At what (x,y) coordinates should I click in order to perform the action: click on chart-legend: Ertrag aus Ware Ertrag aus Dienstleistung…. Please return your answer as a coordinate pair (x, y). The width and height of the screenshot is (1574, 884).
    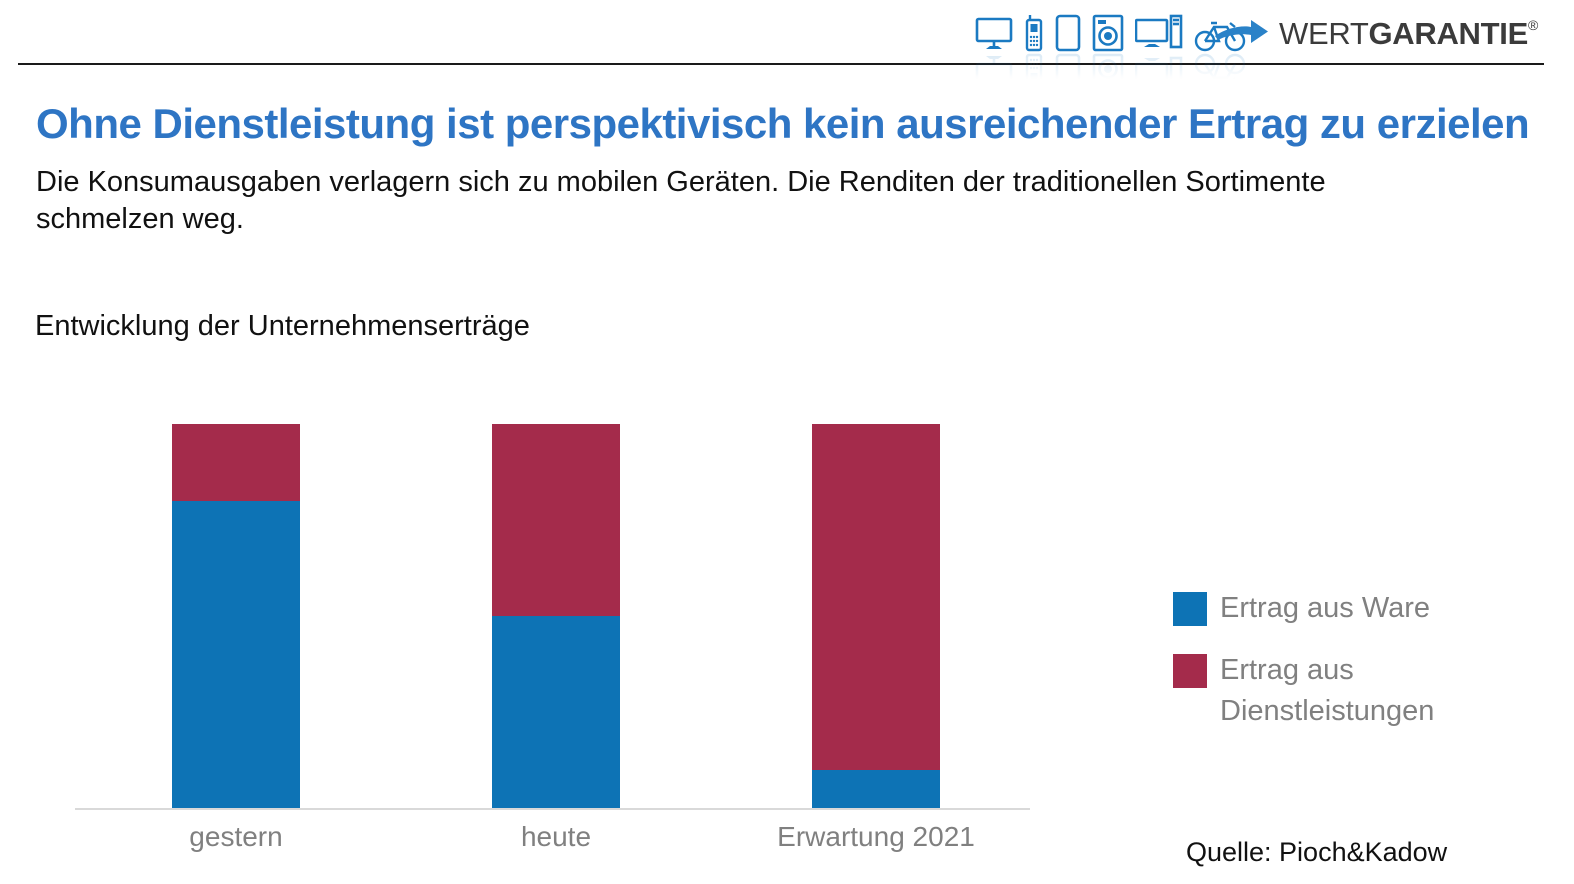
    Looking at the image, I should click on (1322, 670).